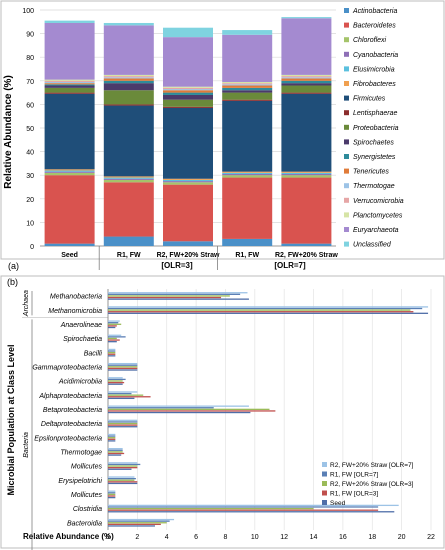  I want to click on legend-label: Planctomycetes, so click(378, 215).